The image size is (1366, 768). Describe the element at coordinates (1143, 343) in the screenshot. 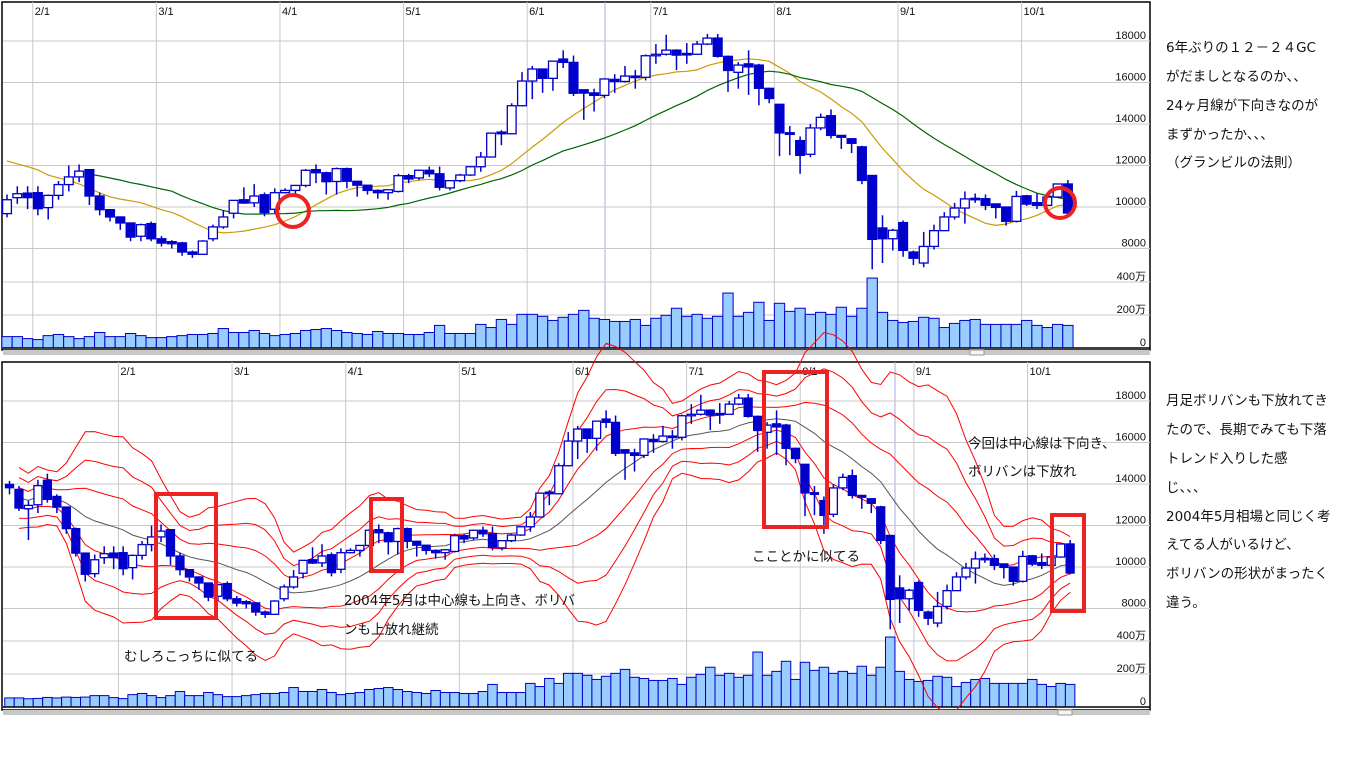

I see `volume-tick-label: 0` at that location.